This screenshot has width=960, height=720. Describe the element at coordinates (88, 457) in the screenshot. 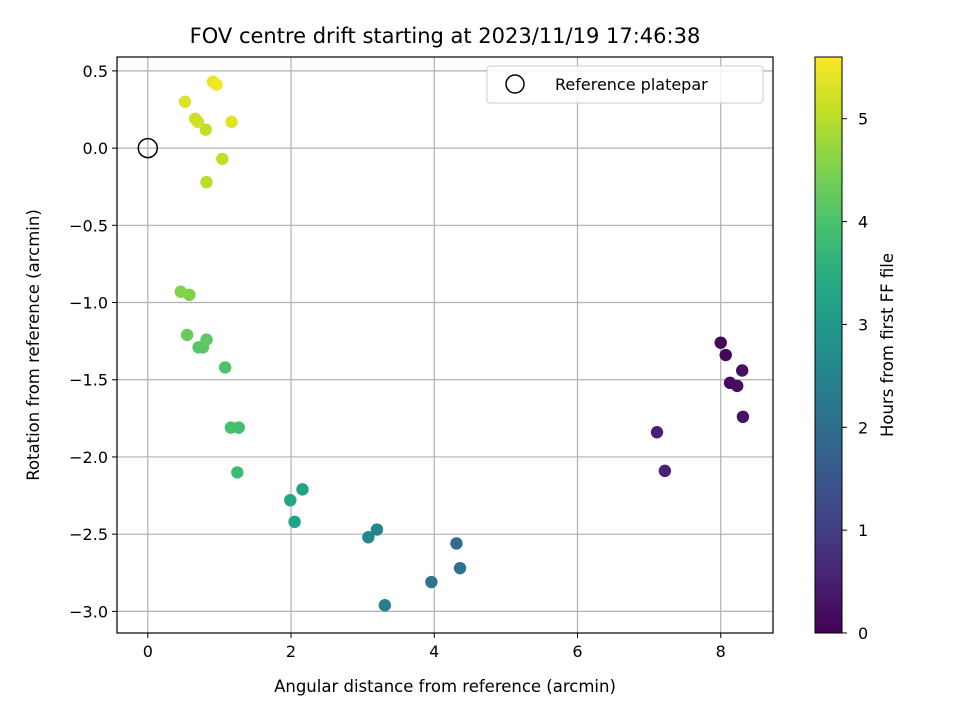

I see `y-tick-label: −2.0` at that location.